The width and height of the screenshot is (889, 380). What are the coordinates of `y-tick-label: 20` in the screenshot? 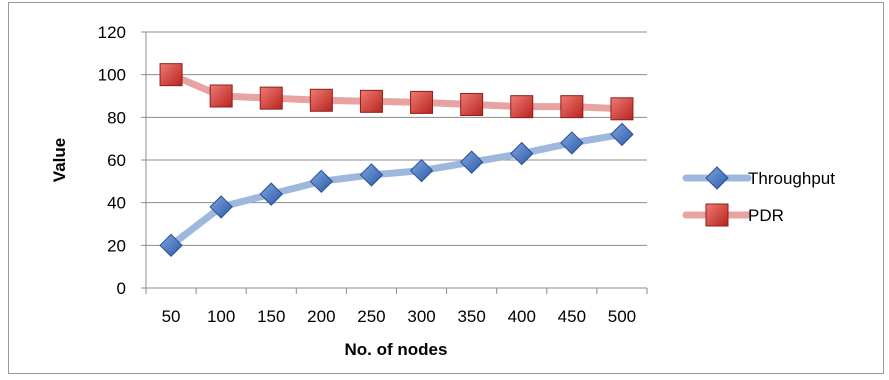 It's located at (116, 245).